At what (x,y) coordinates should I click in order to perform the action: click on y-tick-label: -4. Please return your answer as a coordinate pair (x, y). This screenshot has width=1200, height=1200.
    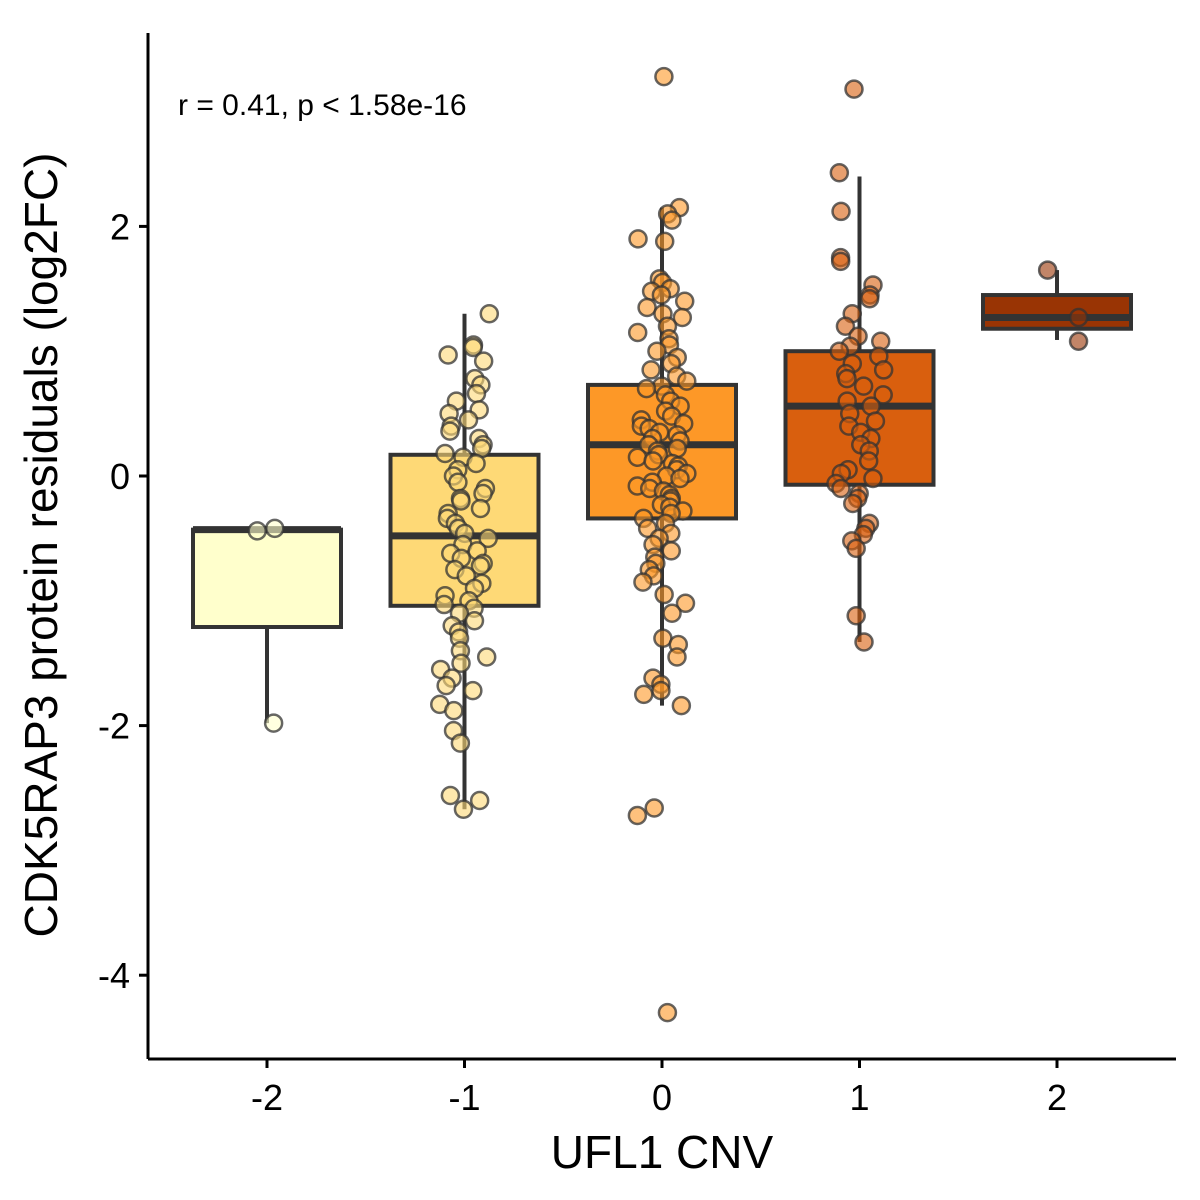
    Looking at the image, I should click on (114, 975).